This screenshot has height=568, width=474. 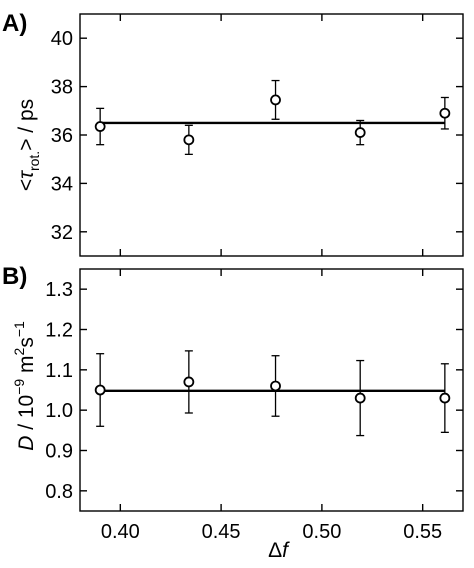 I want to click on panel-b-ytick-label: 1.1, so click(x=59, y=371).